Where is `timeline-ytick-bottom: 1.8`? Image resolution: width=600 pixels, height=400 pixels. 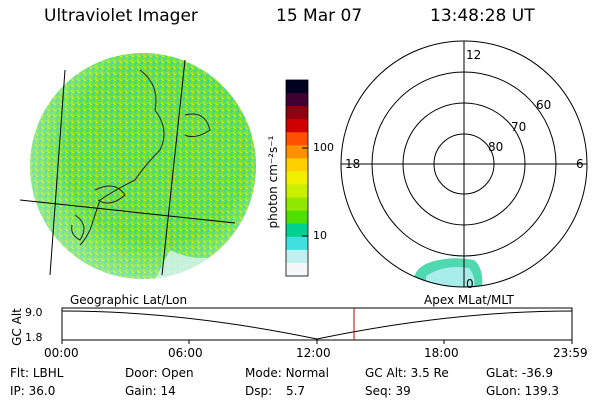 timeline-ytick-bottom: 1.8 is located at coordinates (34, 337).